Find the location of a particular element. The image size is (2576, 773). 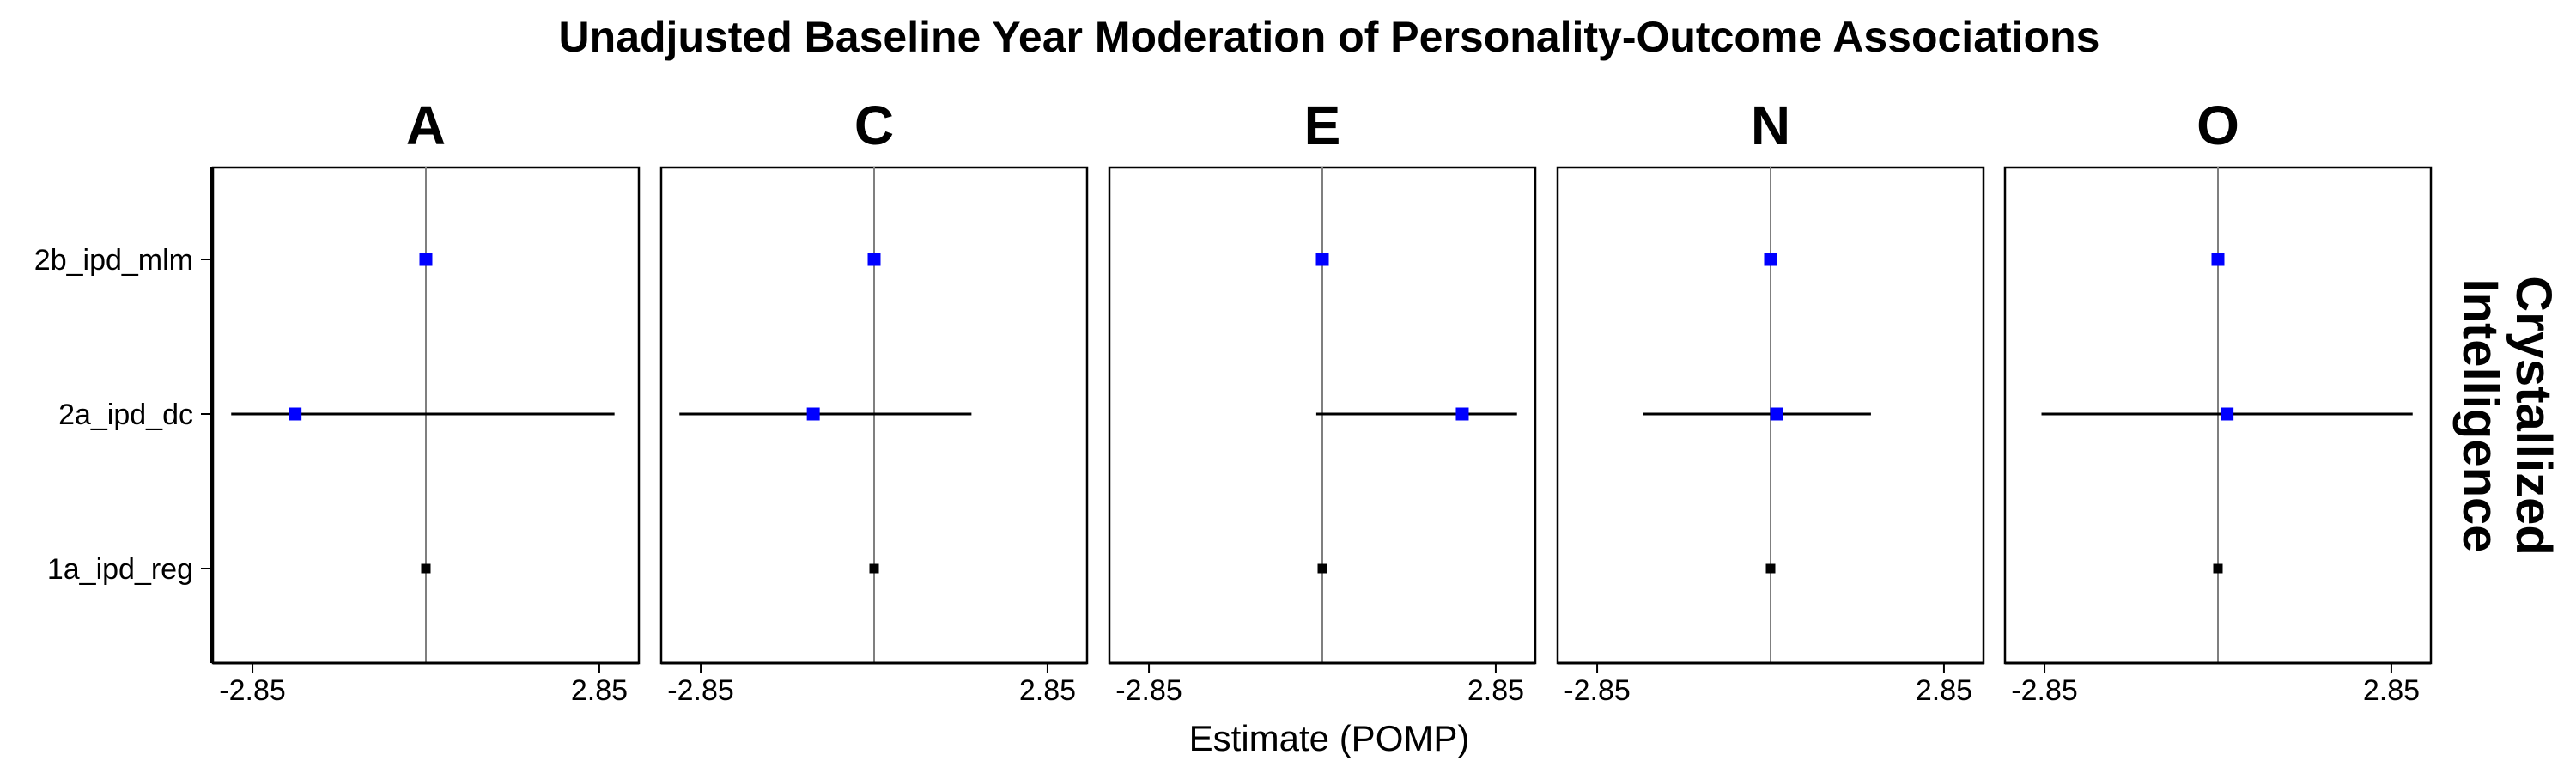

panel-n: N -2.85 2.85 is located at coordinates (1770, 400).